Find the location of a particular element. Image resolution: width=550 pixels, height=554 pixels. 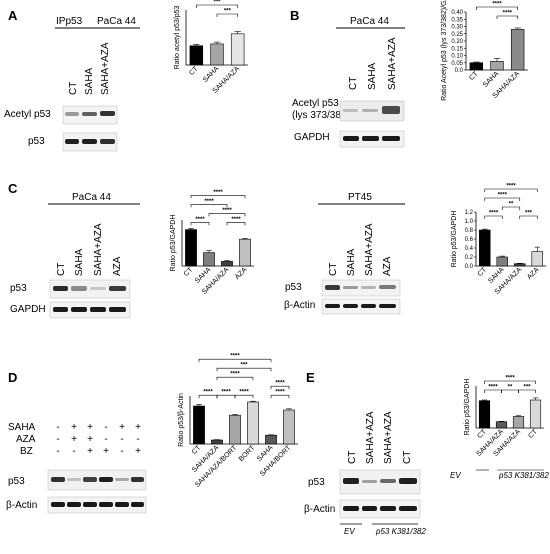

group-label-p53-k381-382: p53 K381/382 is located at coordinates (400, 531).